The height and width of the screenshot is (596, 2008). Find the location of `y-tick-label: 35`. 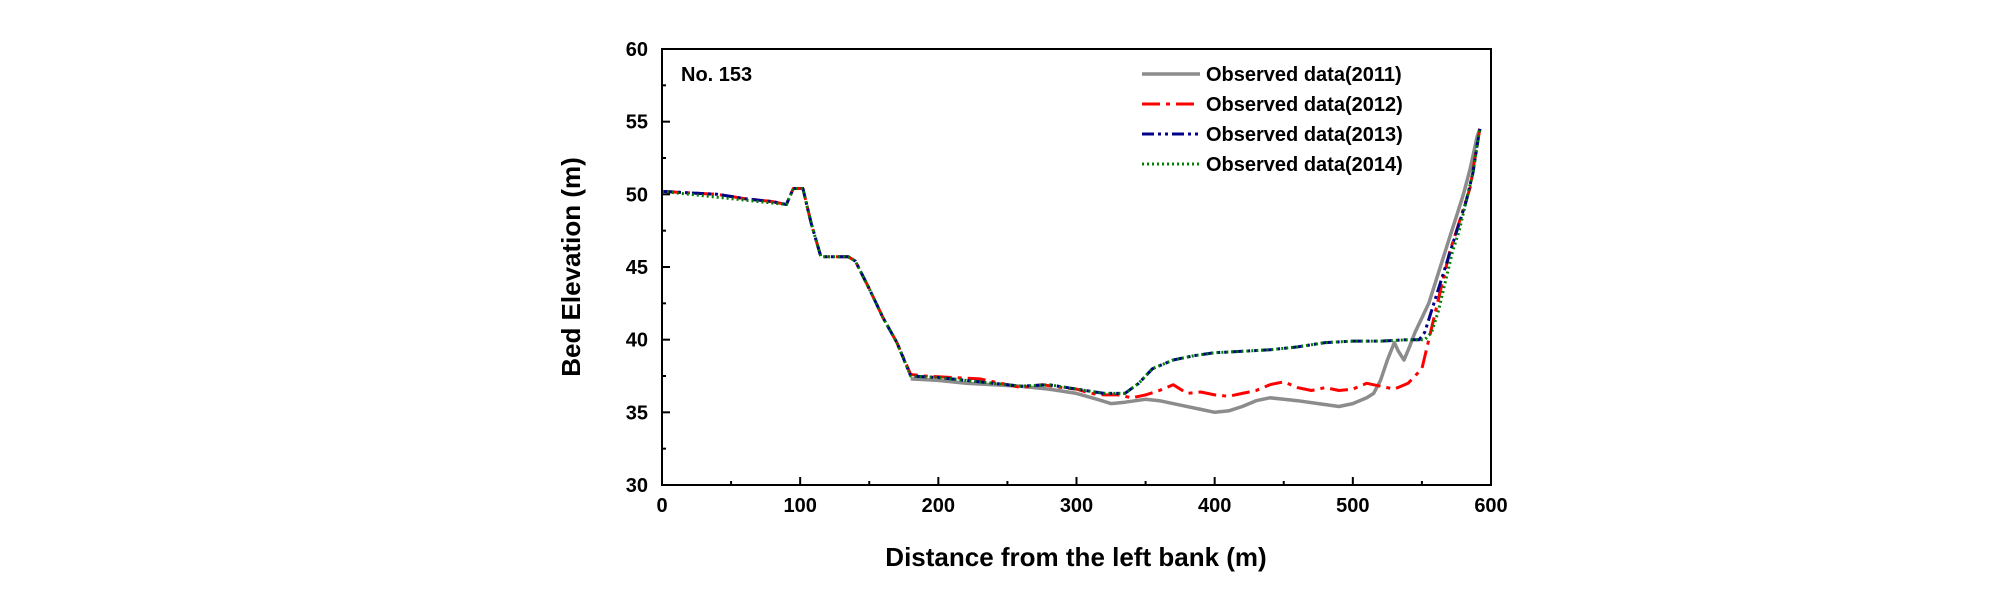

y-tick-label: 35 is located at coordinates (637, 413).